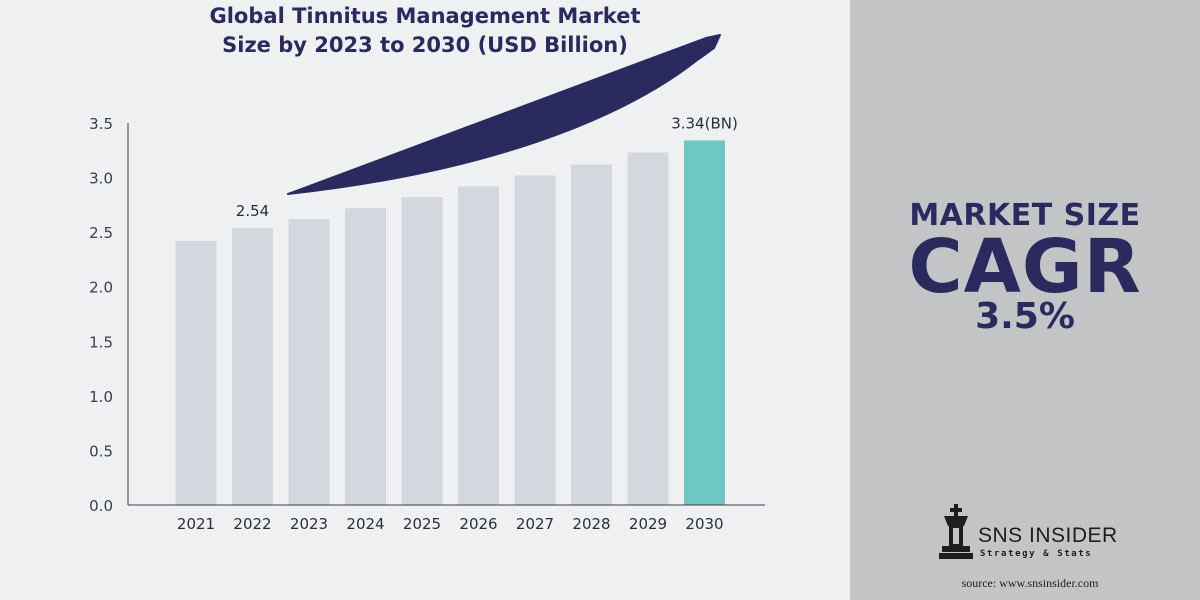 This screenshot has height=600, width=1200. What do you see at coordinates (101, 179) in the screenshot?
I see `y-tick-label: 3.0` at bounding box center [101, 179].